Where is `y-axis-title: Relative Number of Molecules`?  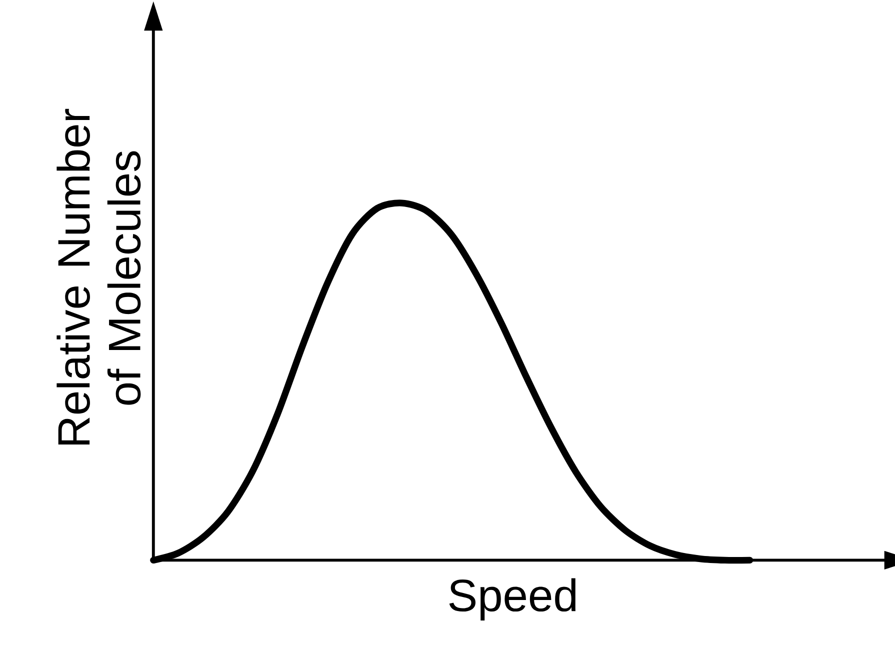 y-axis-title: Relative Number of Molecules is located at coordinates (98, 276).